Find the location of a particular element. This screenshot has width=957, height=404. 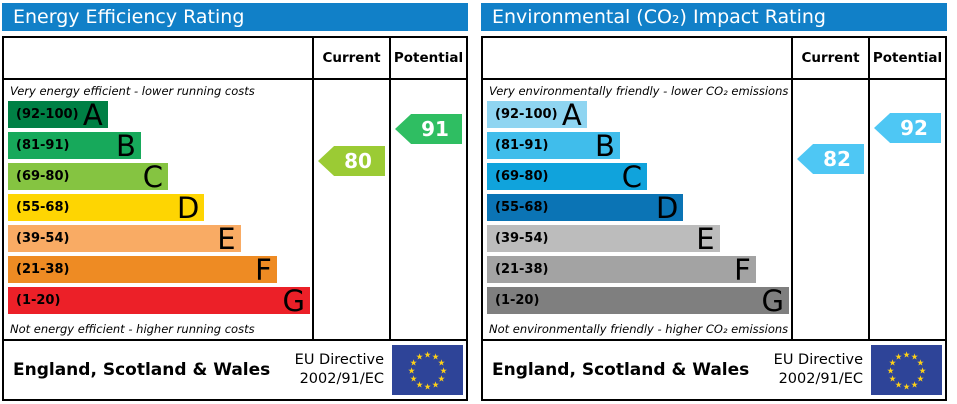

environmental-current-rating-arrow: 82 is located at coordinates (830, 159).